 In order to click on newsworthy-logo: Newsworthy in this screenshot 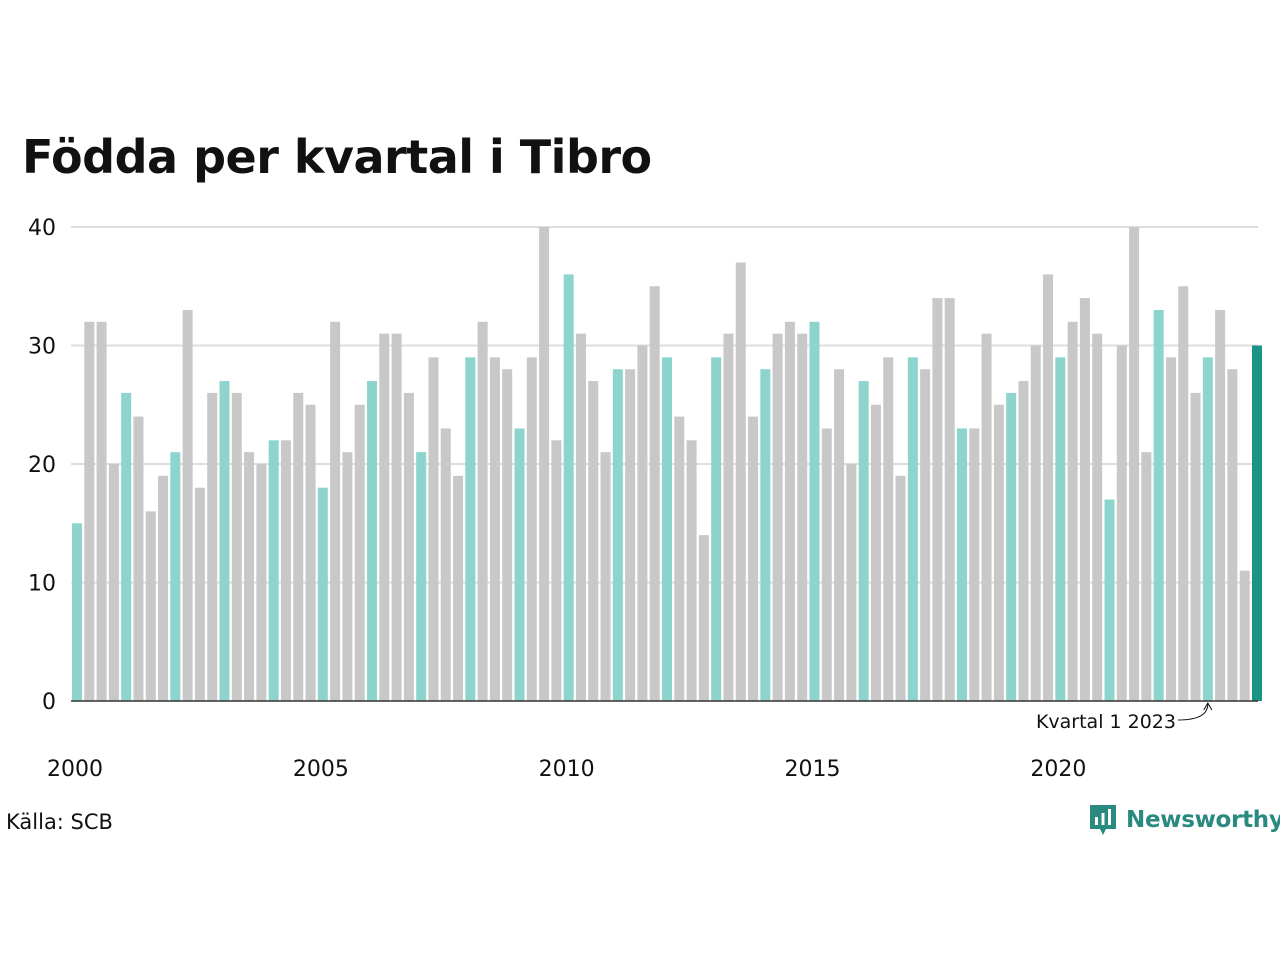, I will do `click(1184, 820)`.